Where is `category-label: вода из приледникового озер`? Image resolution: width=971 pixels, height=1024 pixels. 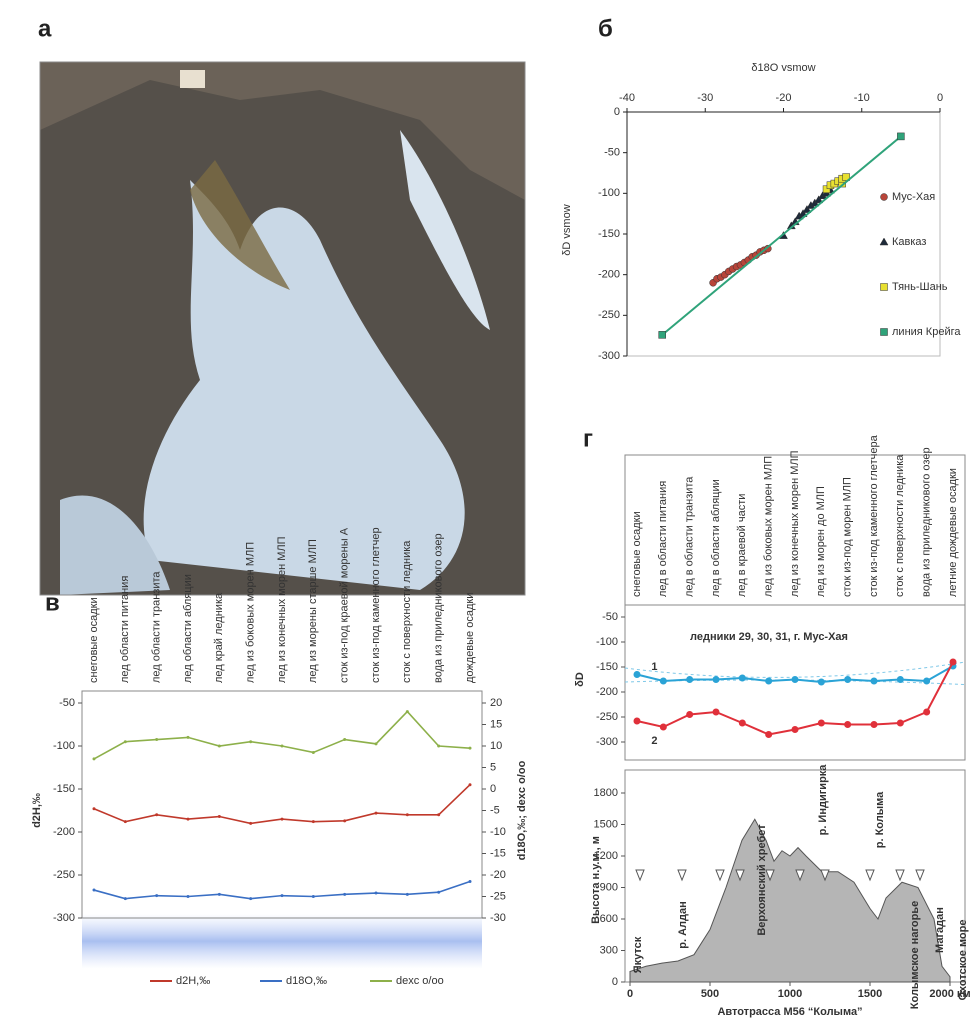
category-label: вода из приледникового озер is located at coordinates (927, 522).